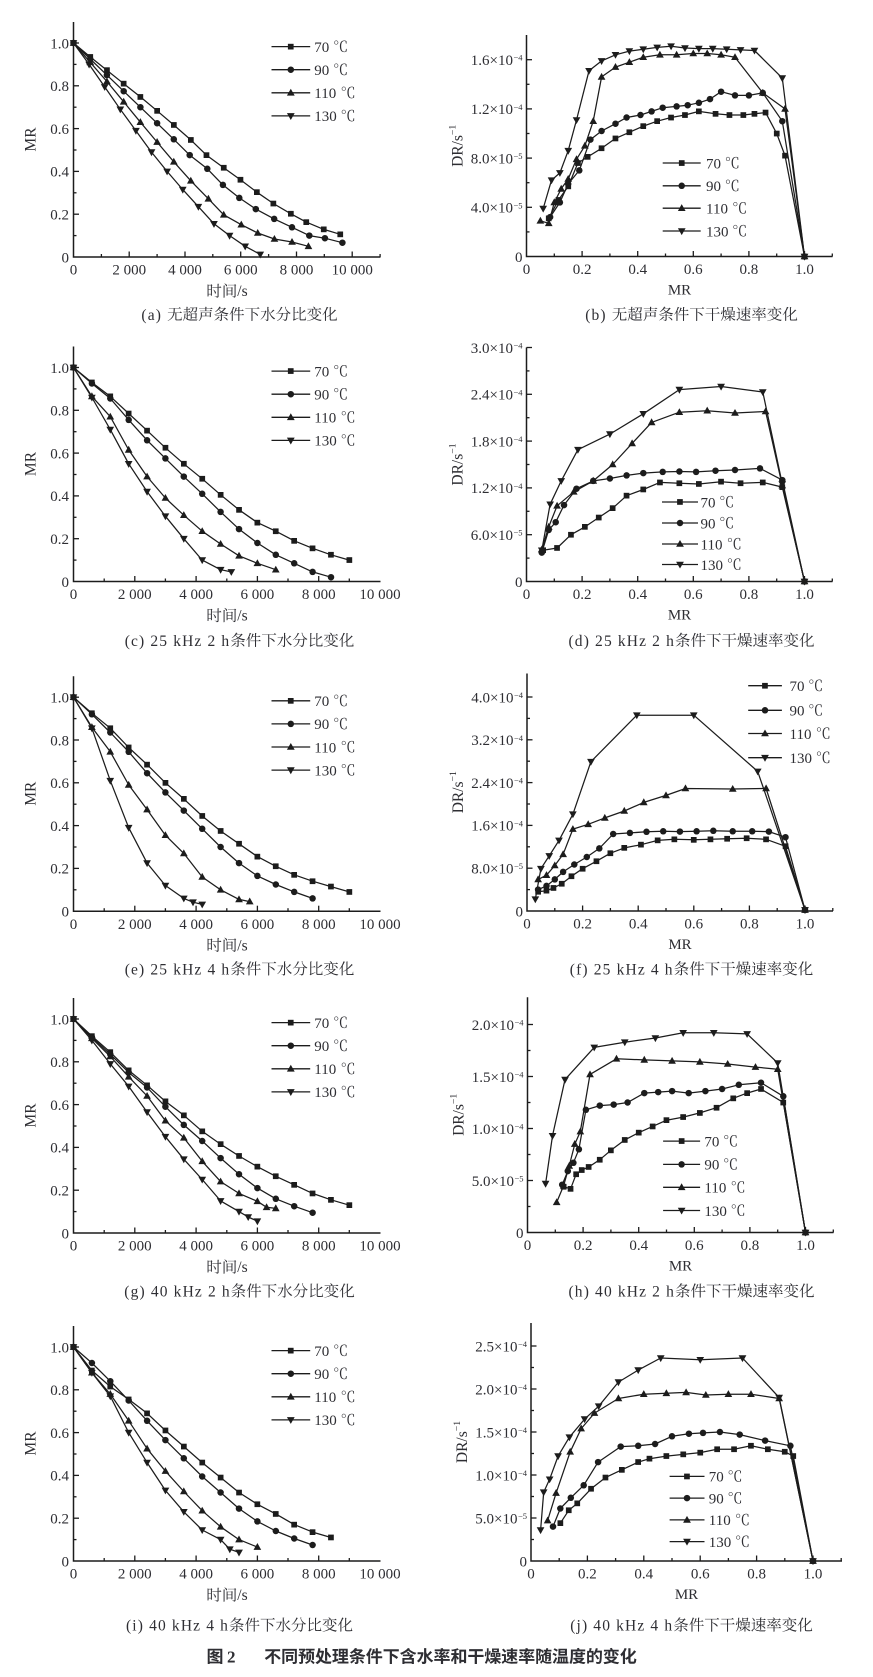  What do you see at coordinates (622, 1291) in the screenshot?
I see `svg-text: (h) 40 kHz 2 h` at bounding box center [622, 1291].